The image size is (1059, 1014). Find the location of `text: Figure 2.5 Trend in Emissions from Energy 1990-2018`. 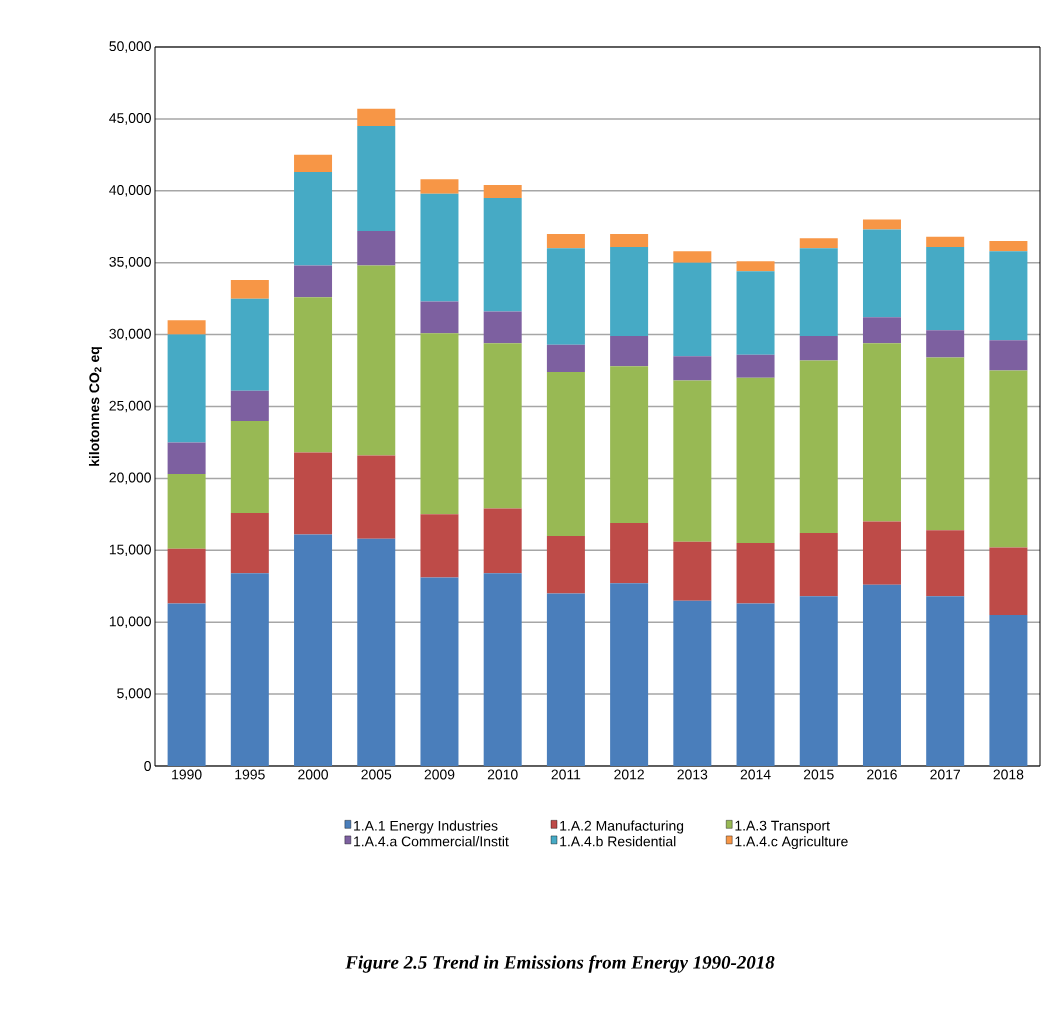

text: Figure 2.5 Trend in Emissions from Energy 1990-2018 is located at coordinates (560, 964).